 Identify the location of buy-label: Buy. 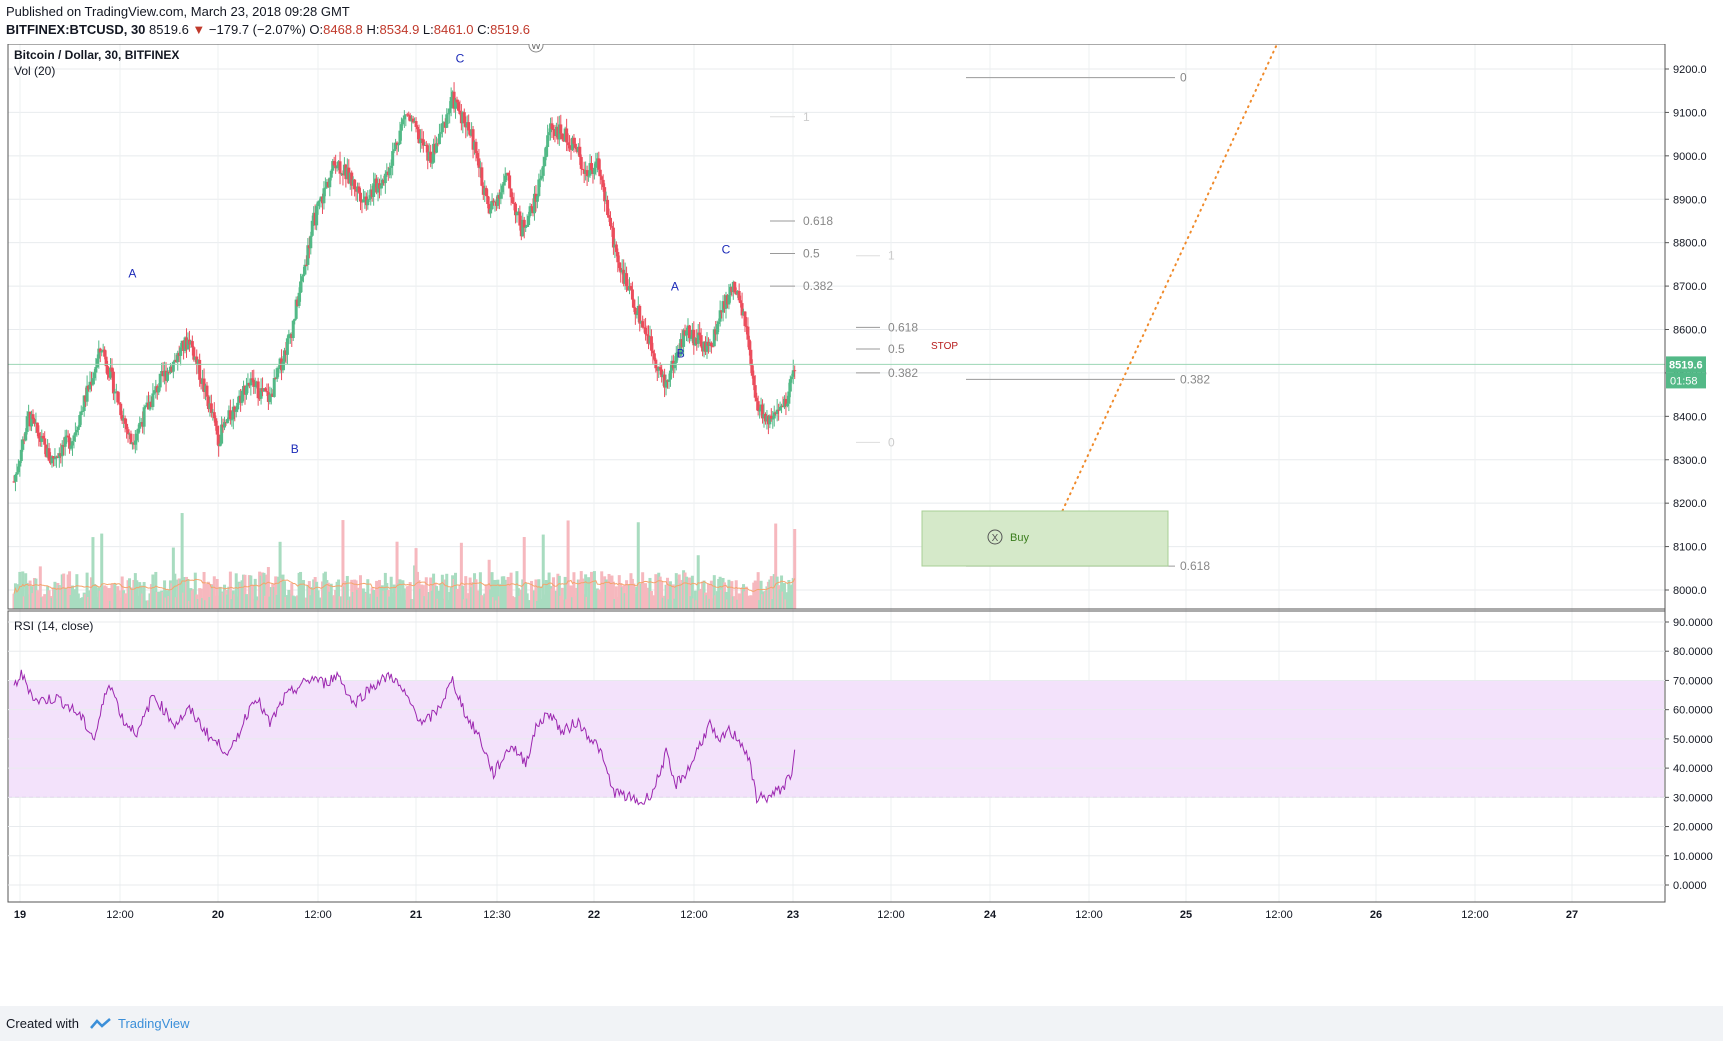
(1019, 538).